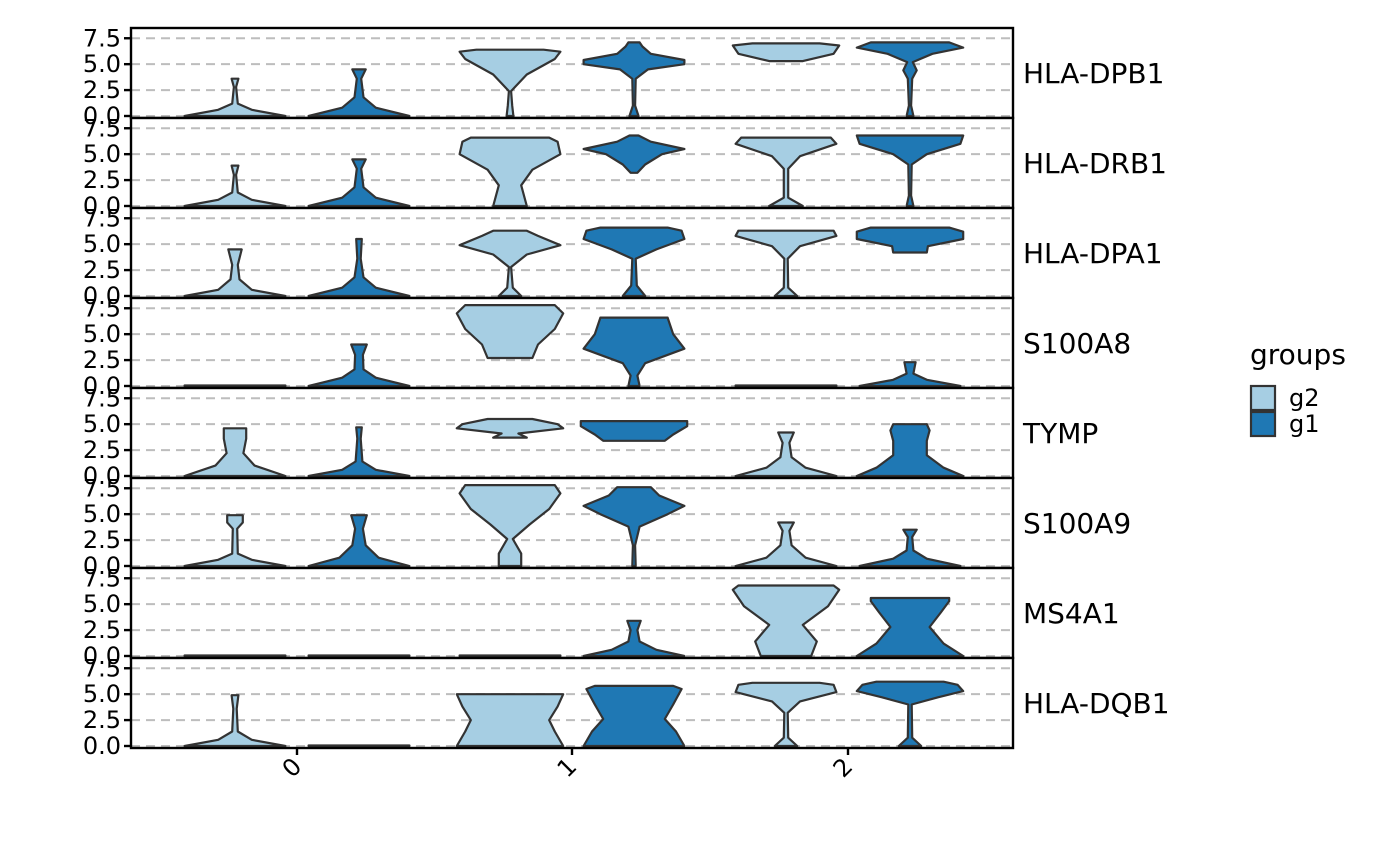 This screenshot has width=1400, height=866. I want to click on violin-s100a9-1-g1, so click(634, 527).